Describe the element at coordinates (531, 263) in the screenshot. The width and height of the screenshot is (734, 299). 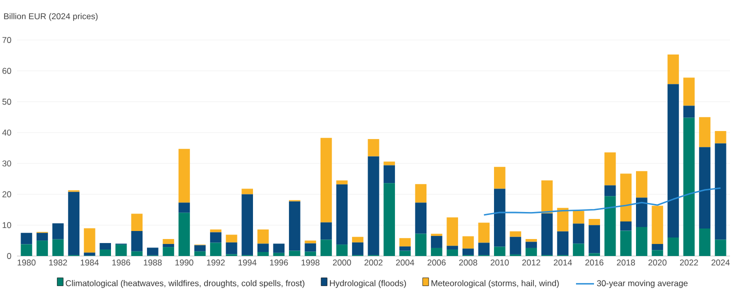
I see `x-tick-label: 2012` at that location.